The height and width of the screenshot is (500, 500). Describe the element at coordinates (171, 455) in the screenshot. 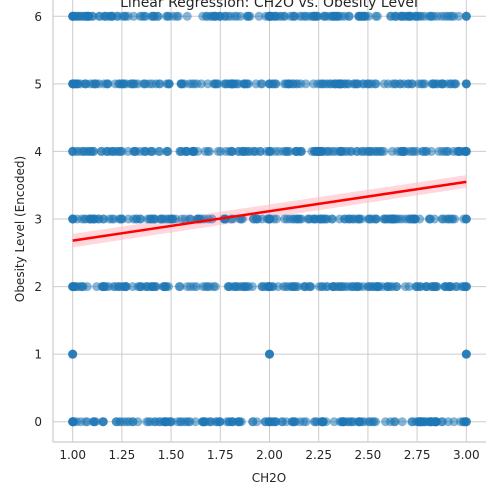

I see `x-tick-label: 1.50` at that location.